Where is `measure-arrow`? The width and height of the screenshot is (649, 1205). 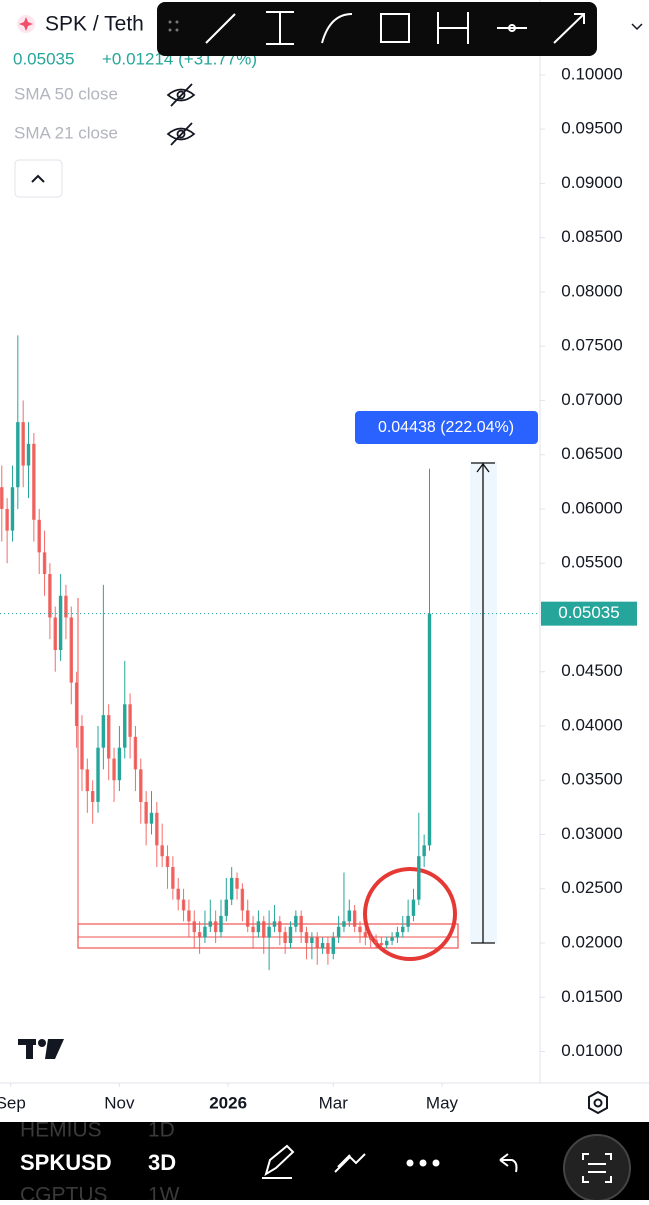
measure-arrow is located at coordinates (483, 467).